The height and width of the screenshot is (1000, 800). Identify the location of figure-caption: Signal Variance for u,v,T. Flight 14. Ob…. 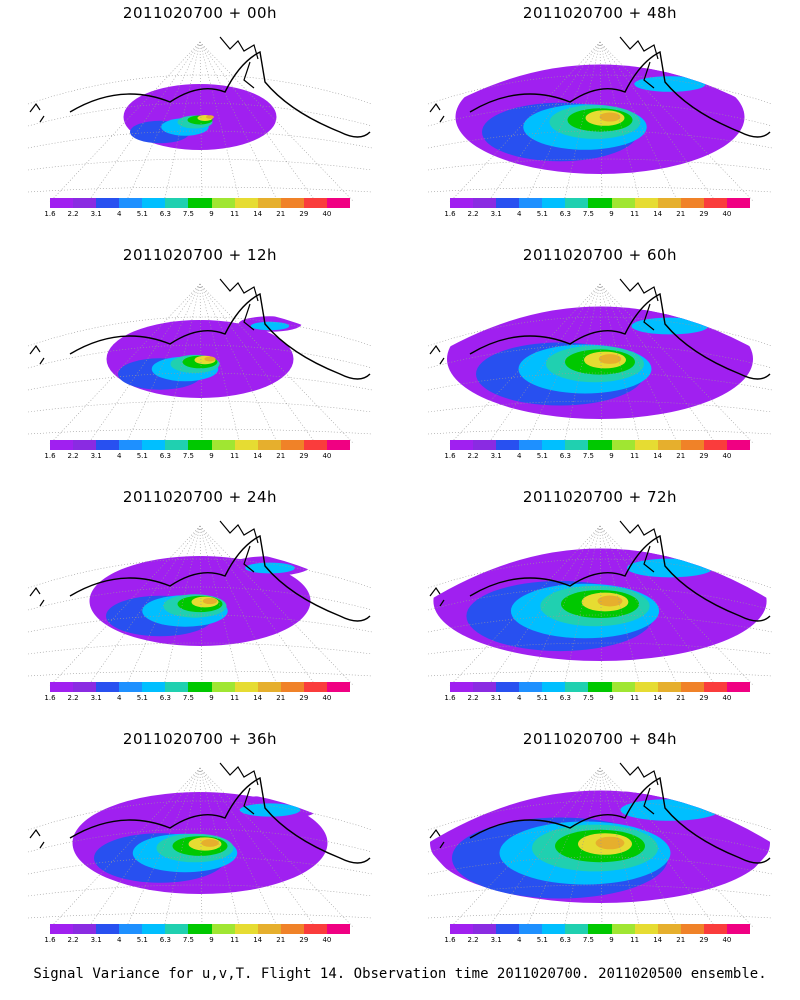
(400, 974).